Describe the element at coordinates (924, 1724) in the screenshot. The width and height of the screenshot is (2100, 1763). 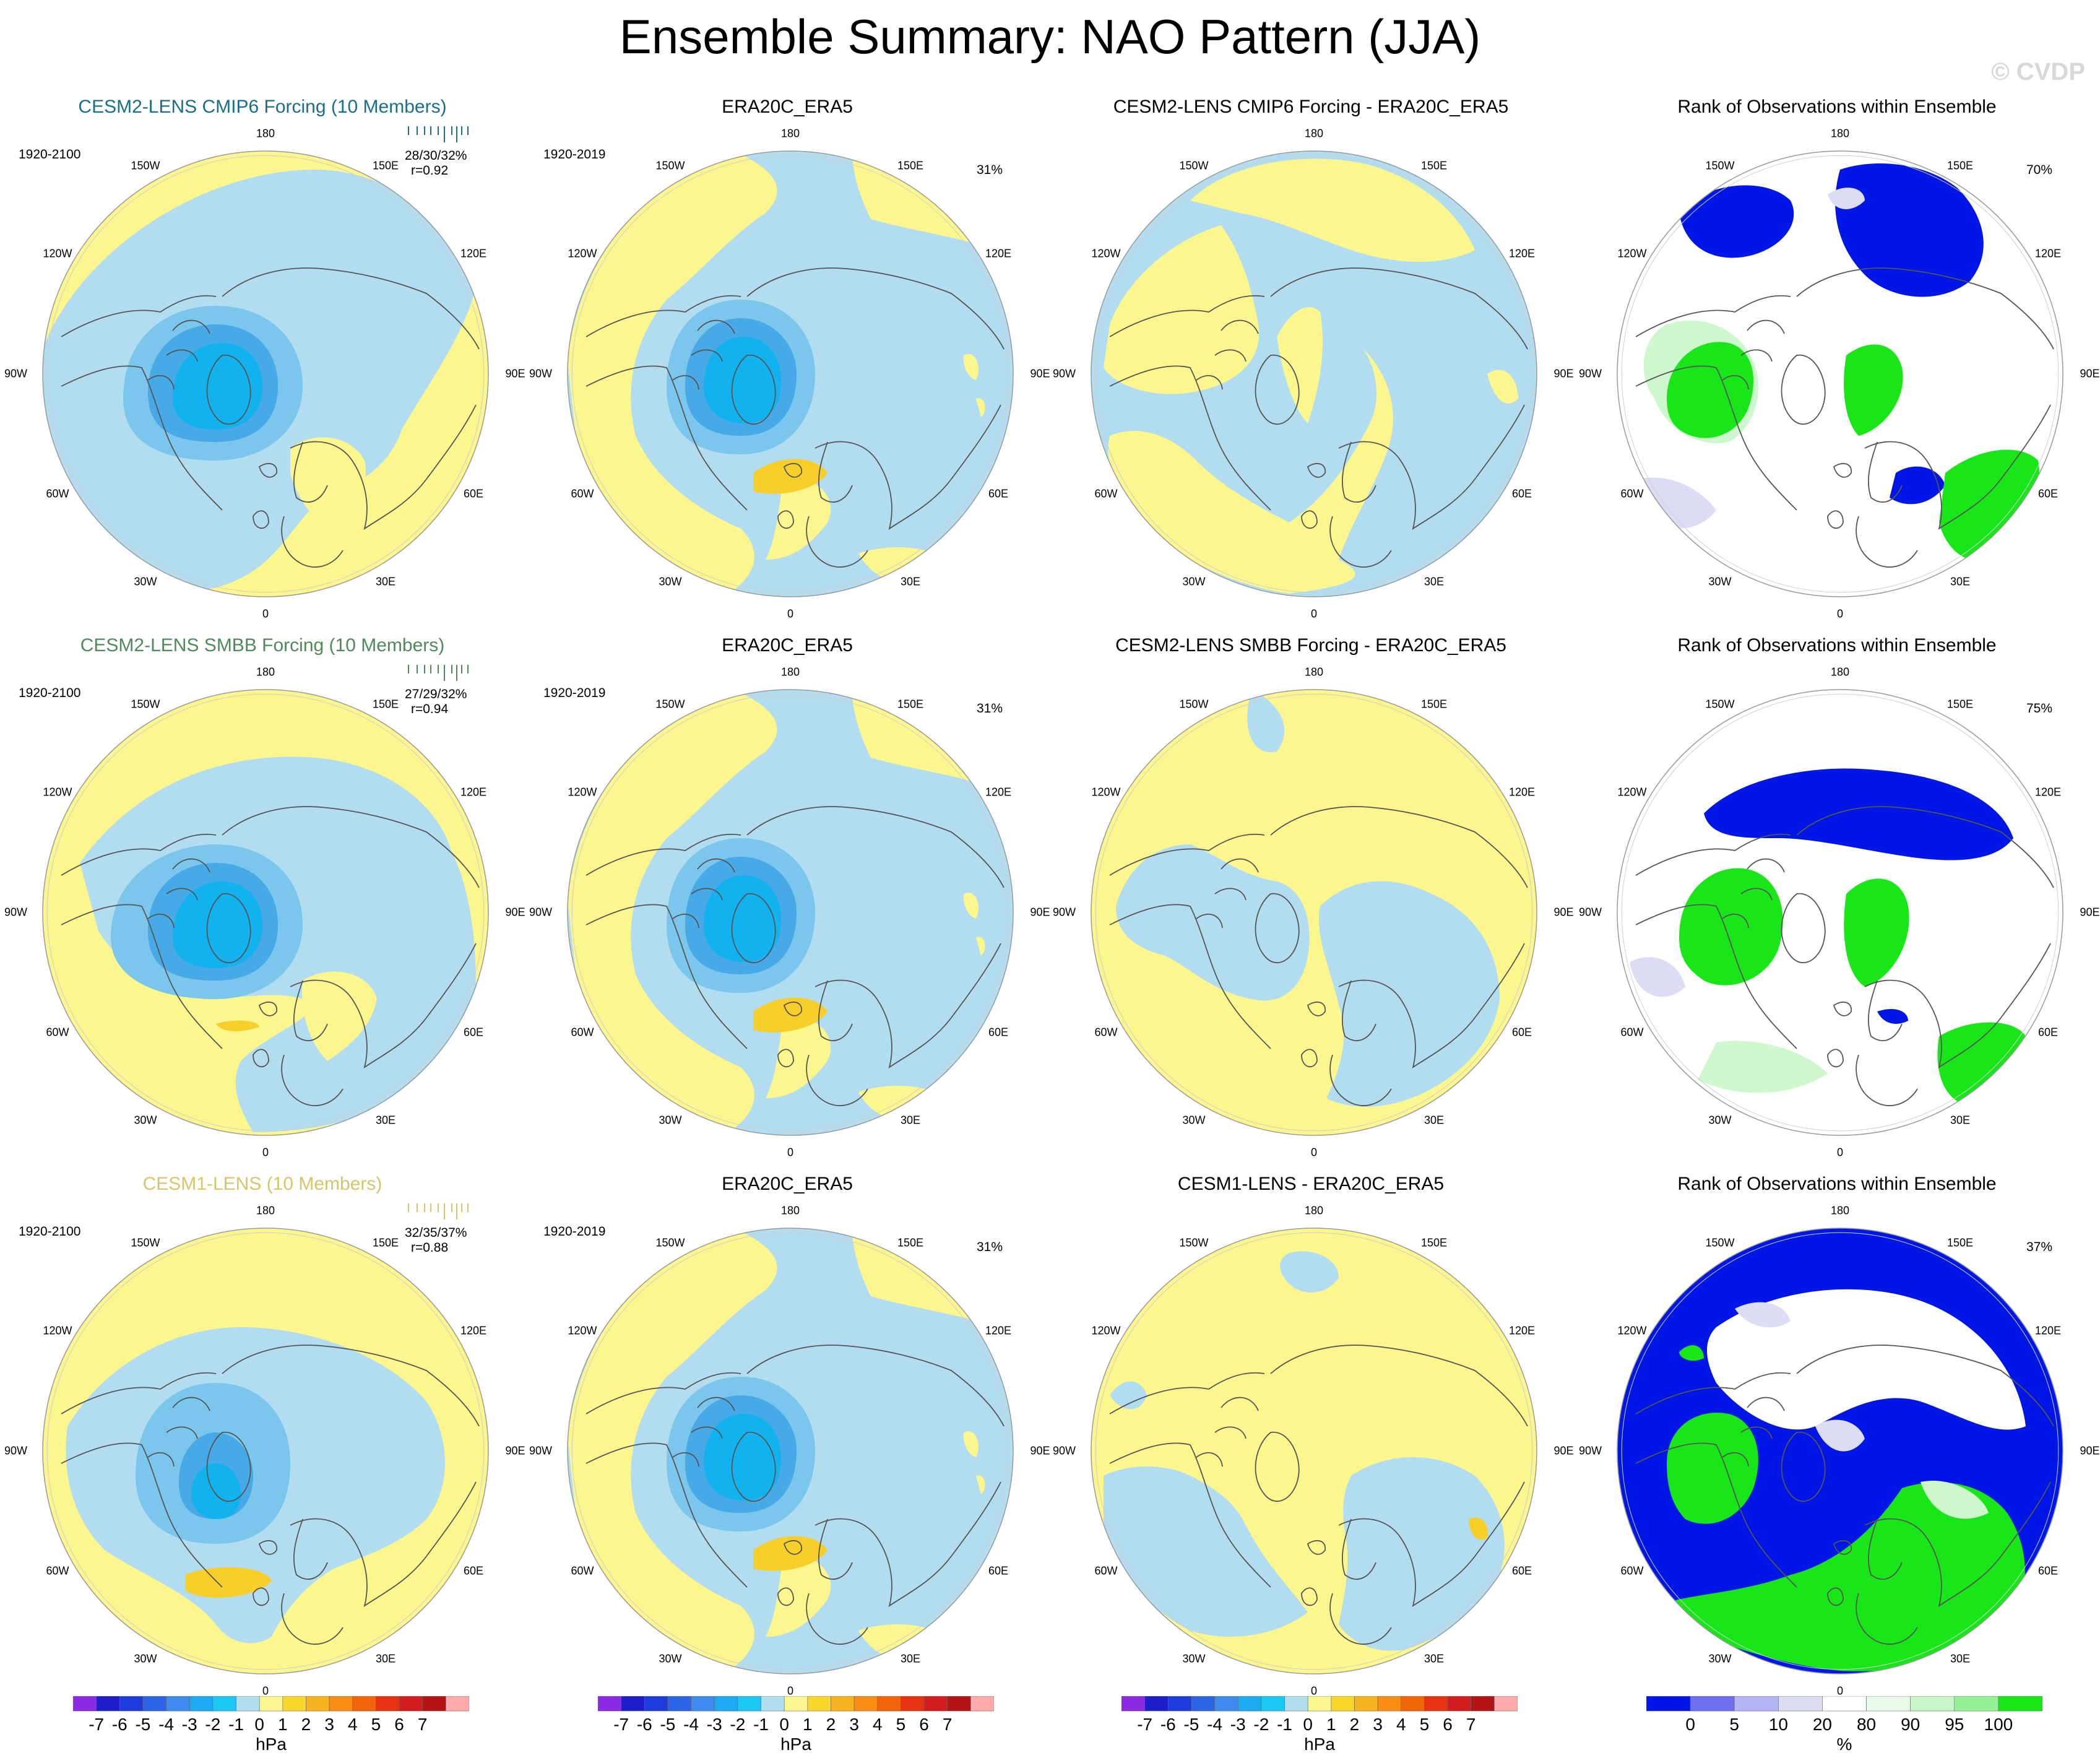
I see `colorbar-tick-label: 6` at that location.